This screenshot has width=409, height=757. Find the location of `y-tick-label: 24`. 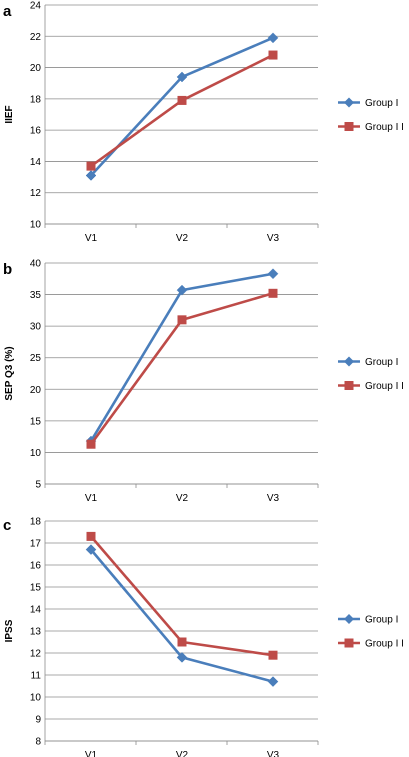

y-tick-label: 24 is located at coordinates (36, 6).